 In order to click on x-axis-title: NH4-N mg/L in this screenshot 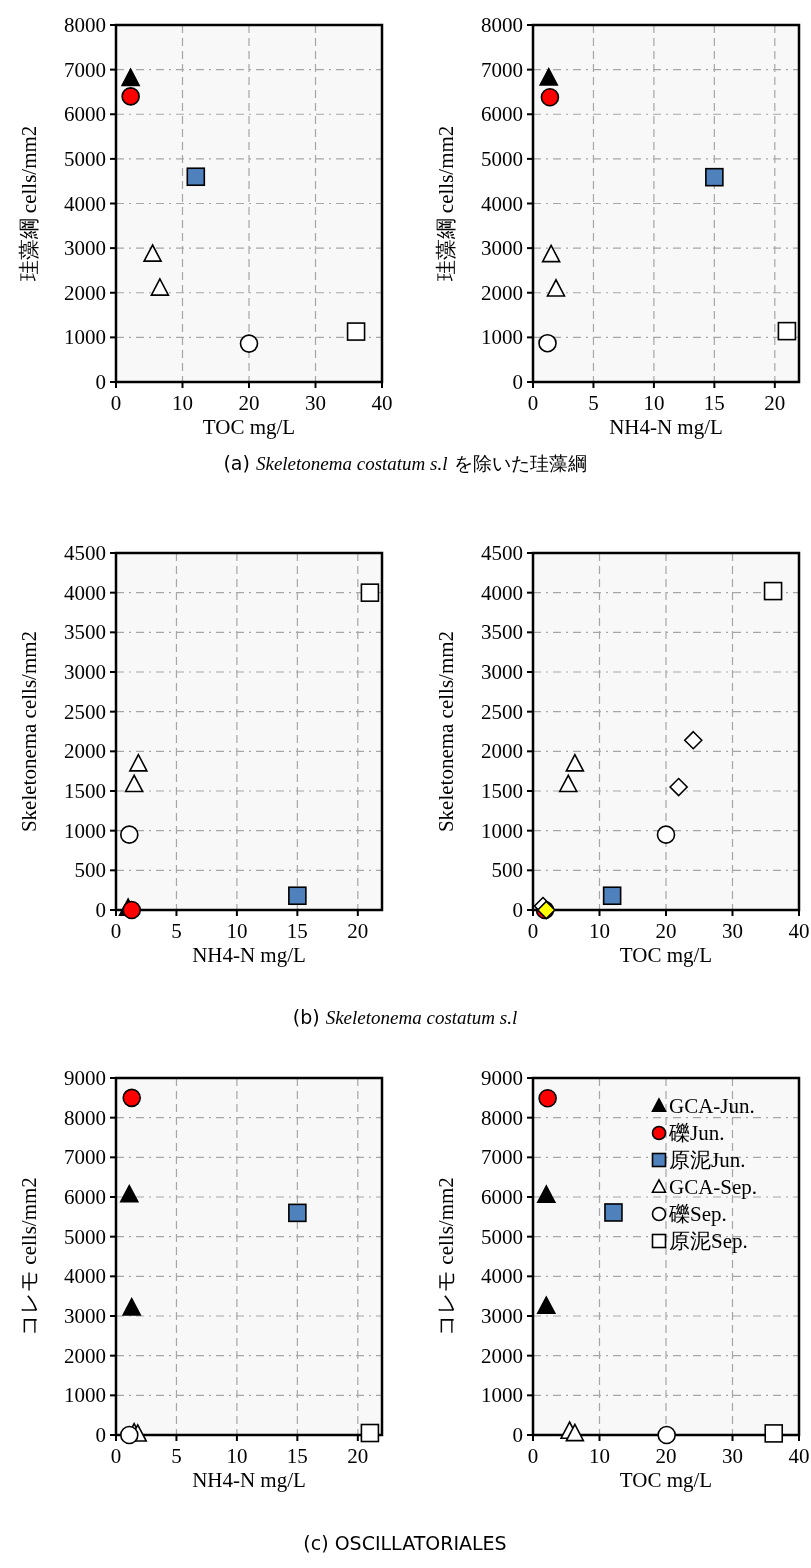, I will do `click(666, 427)`.